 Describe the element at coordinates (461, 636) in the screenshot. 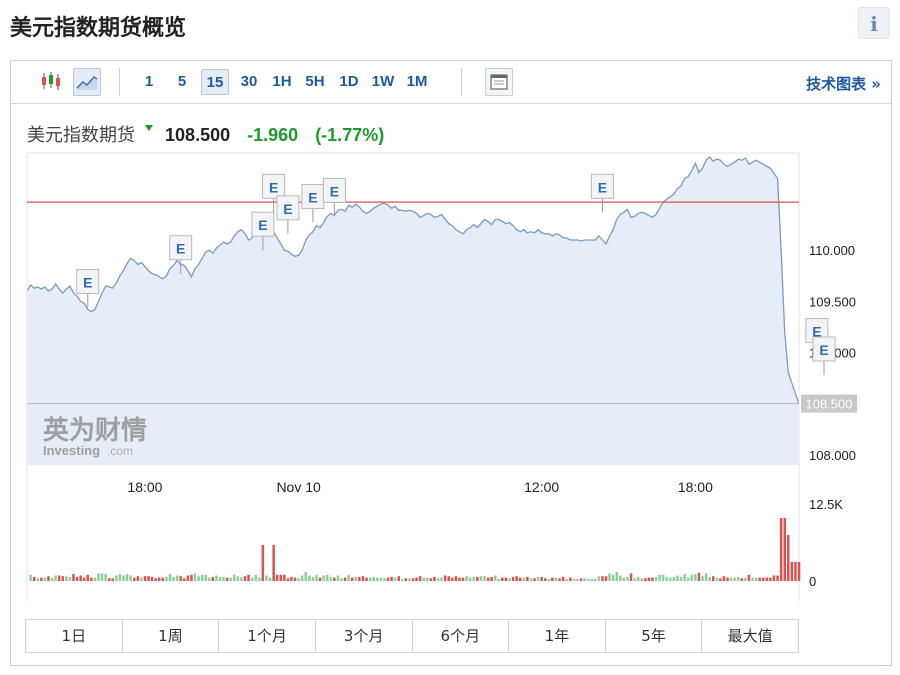

I see `range-6m: 6个月` at that location.